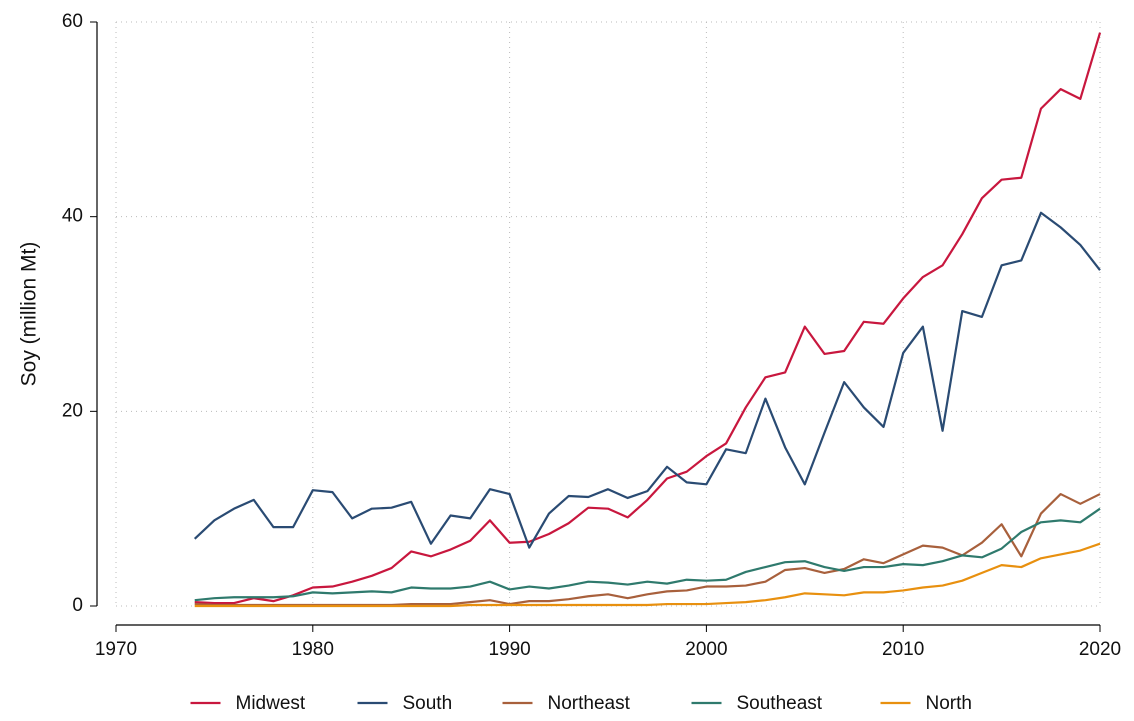  I want to click on legend-label: Southeast, so click(780, 703).